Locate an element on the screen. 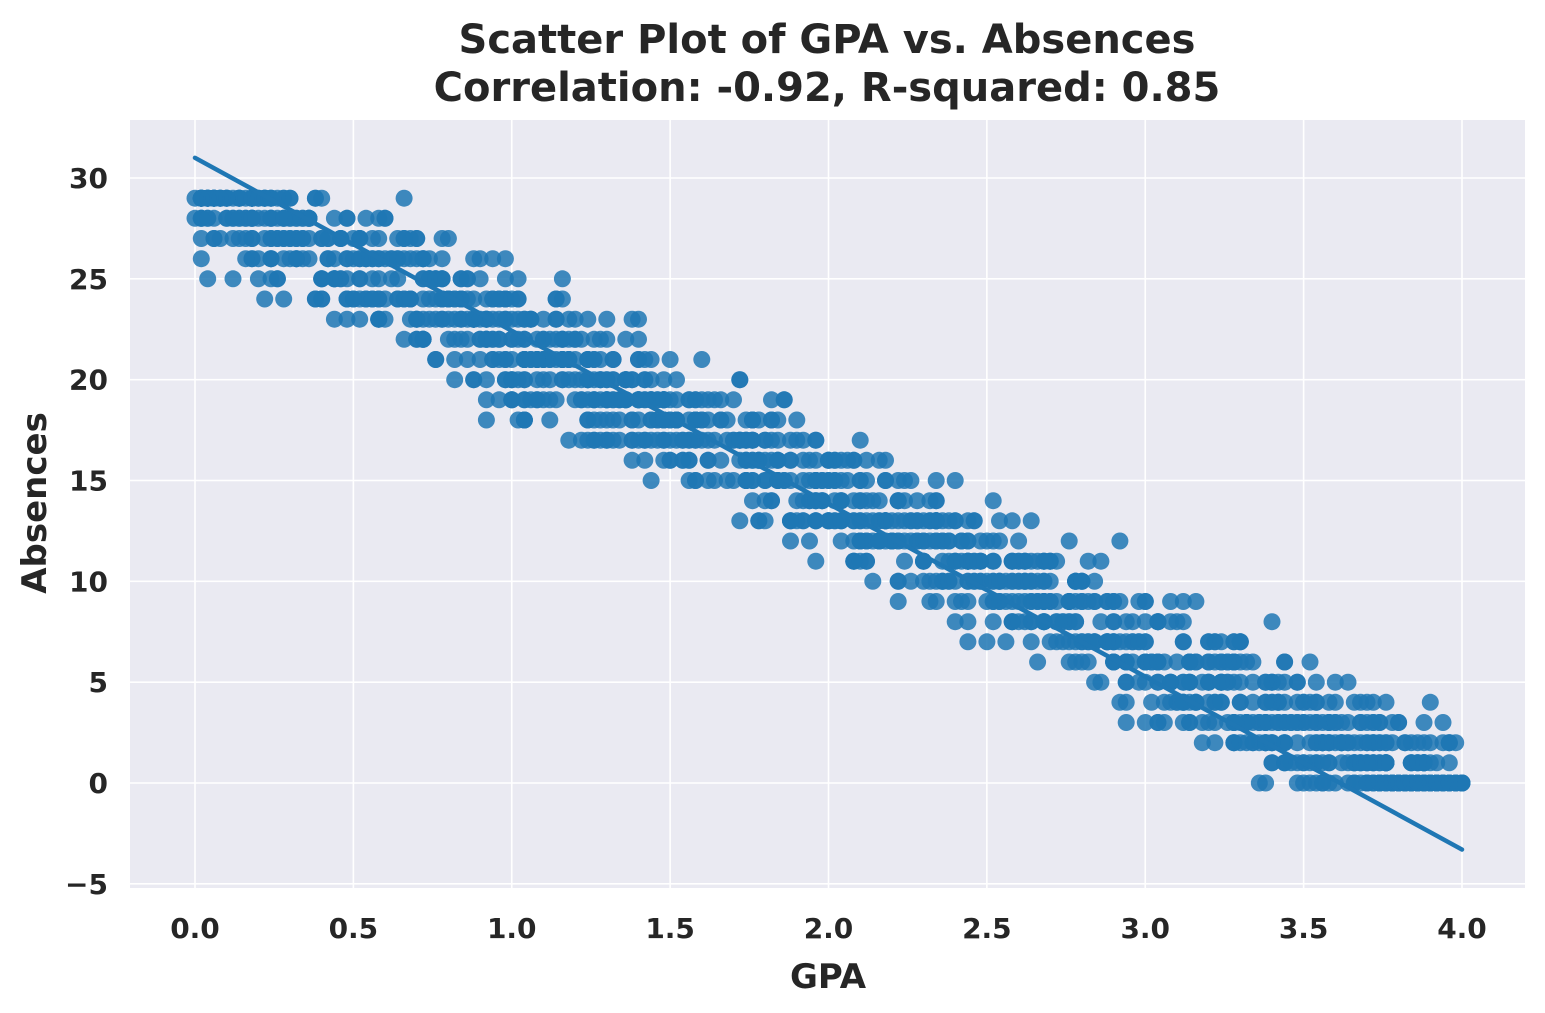 This screenshot has width=1545, height=1013. x-tick-label: 1.5 is located at coordinates (670, 928).